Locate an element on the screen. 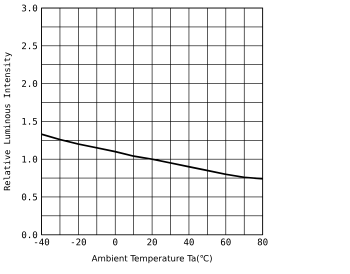 The image size is (350, 274). x-tick-label: -40 is located at coordinates (42, 242).